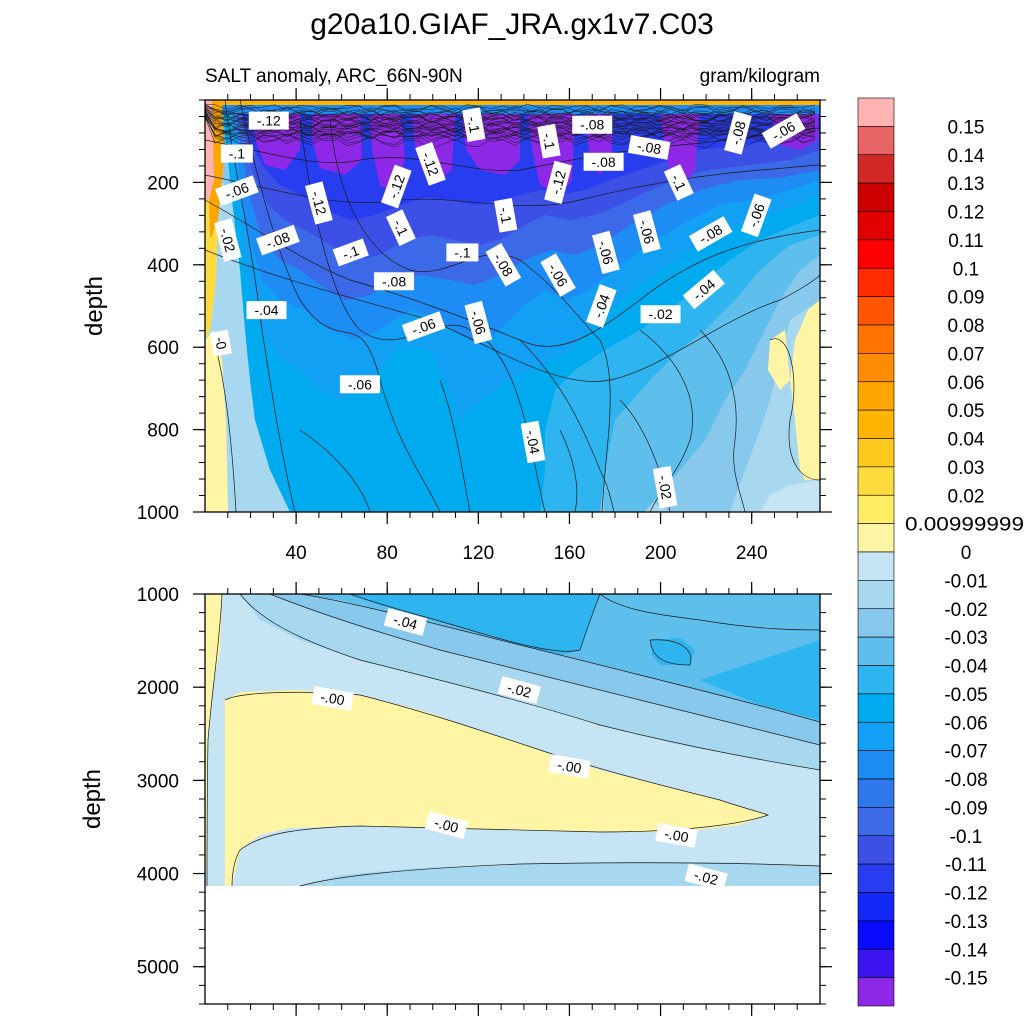  I want to click on contour-label: -.08, so click(603, 161).